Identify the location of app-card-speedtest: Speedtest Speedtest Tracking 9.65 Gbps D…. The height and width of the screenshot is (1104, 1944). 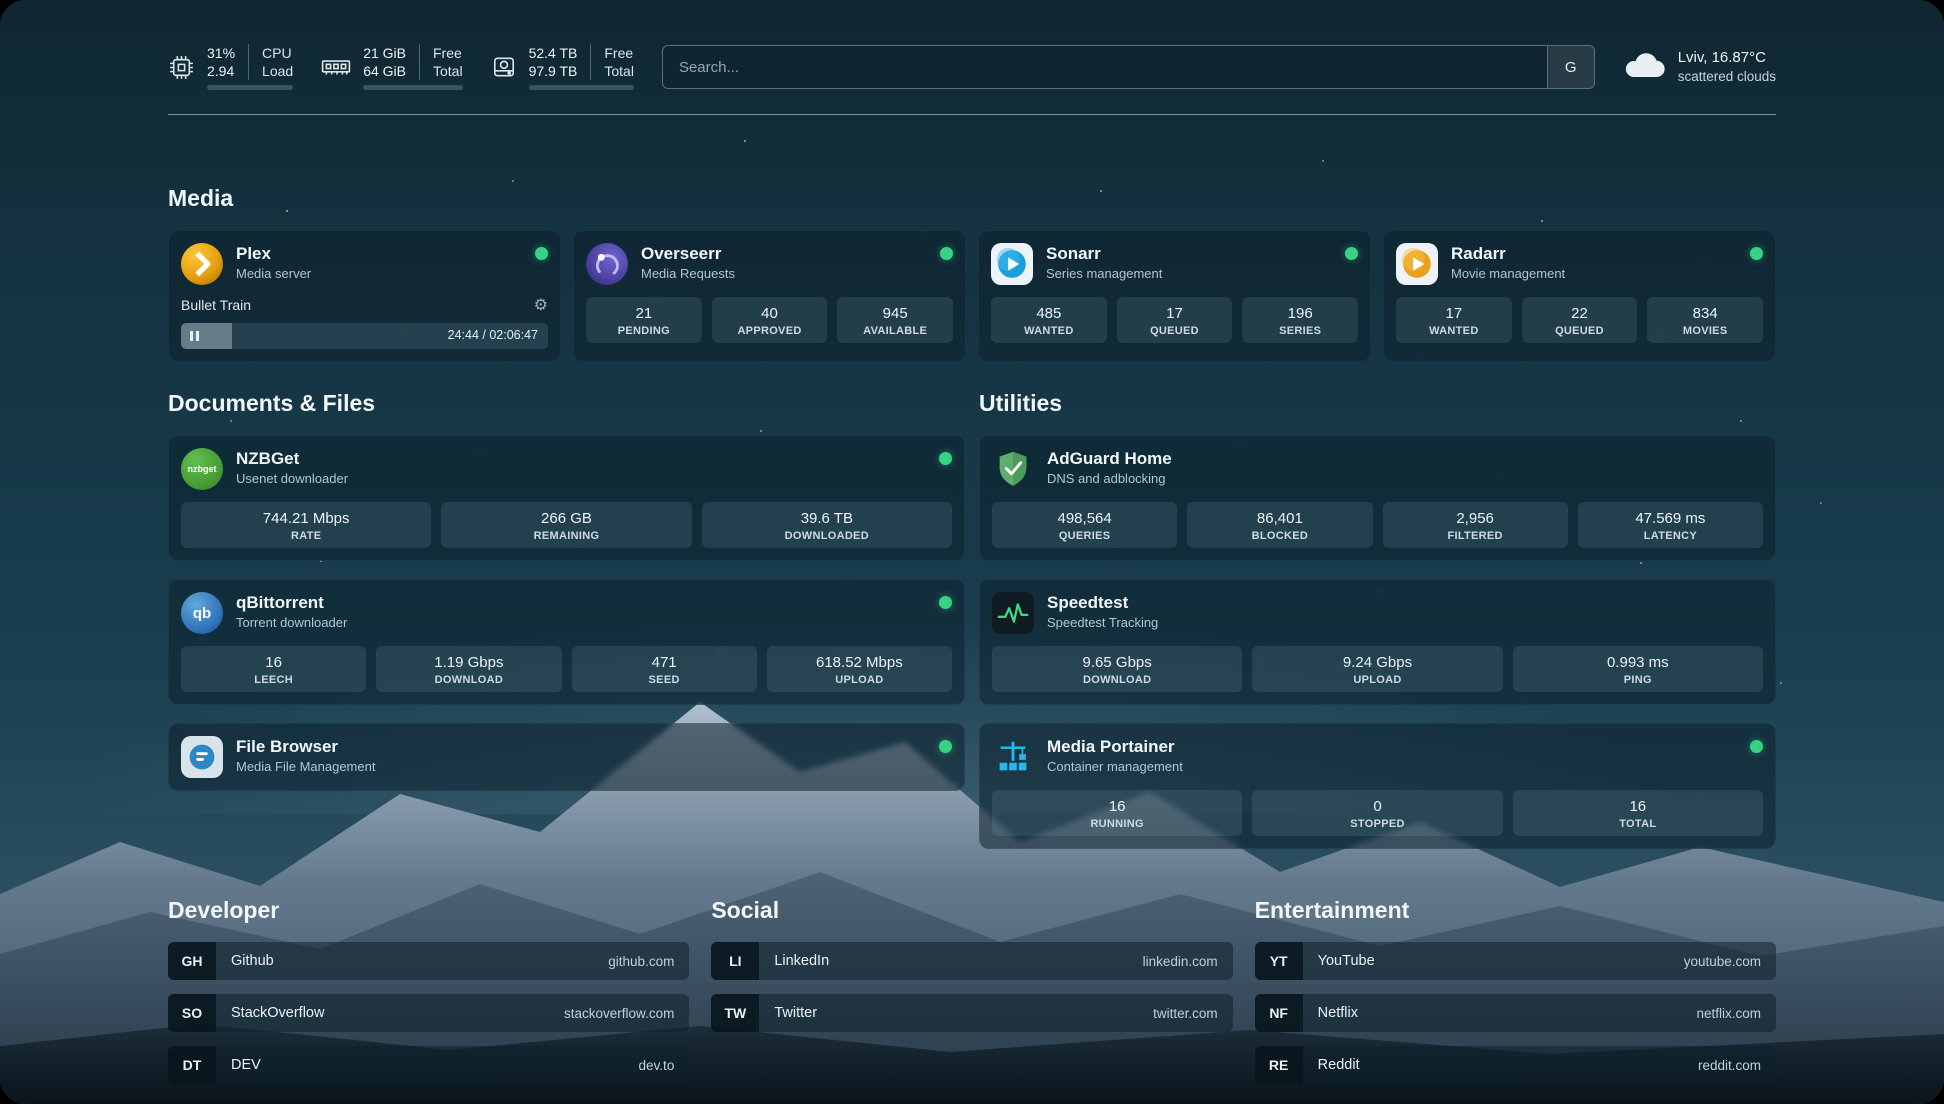
(1377, 642).